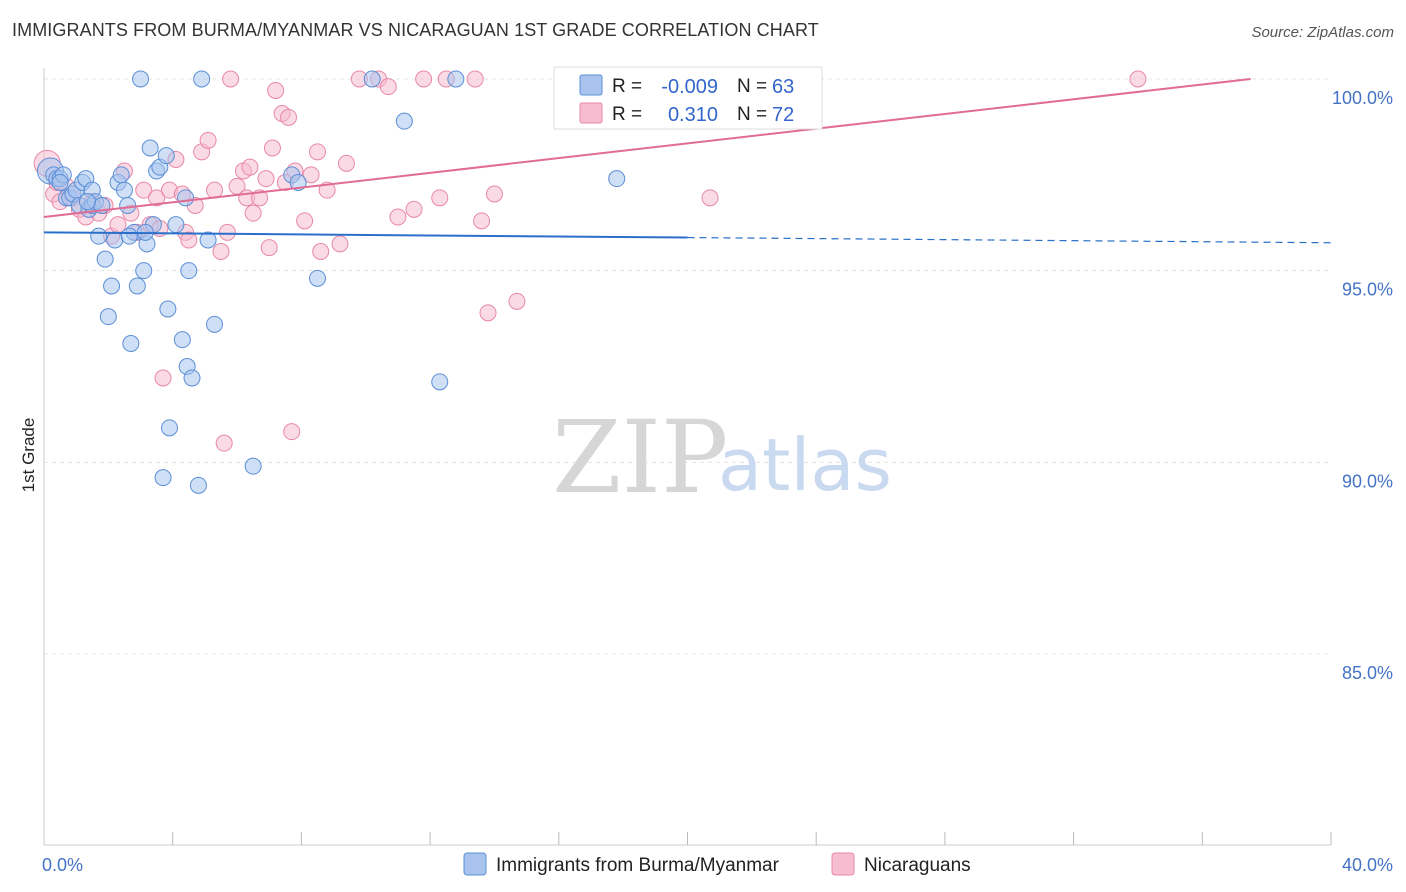  I want to click on nicaraguans-trend-line, so click(647, 148).